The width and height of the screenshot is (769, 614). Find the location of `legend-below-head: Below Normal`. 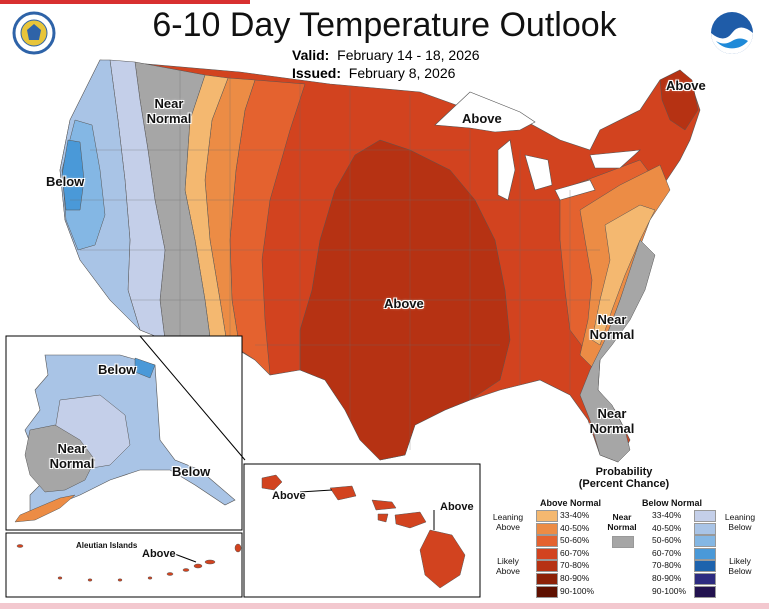

legend-below-head: Below Normal is located at coordinates (672, 503).